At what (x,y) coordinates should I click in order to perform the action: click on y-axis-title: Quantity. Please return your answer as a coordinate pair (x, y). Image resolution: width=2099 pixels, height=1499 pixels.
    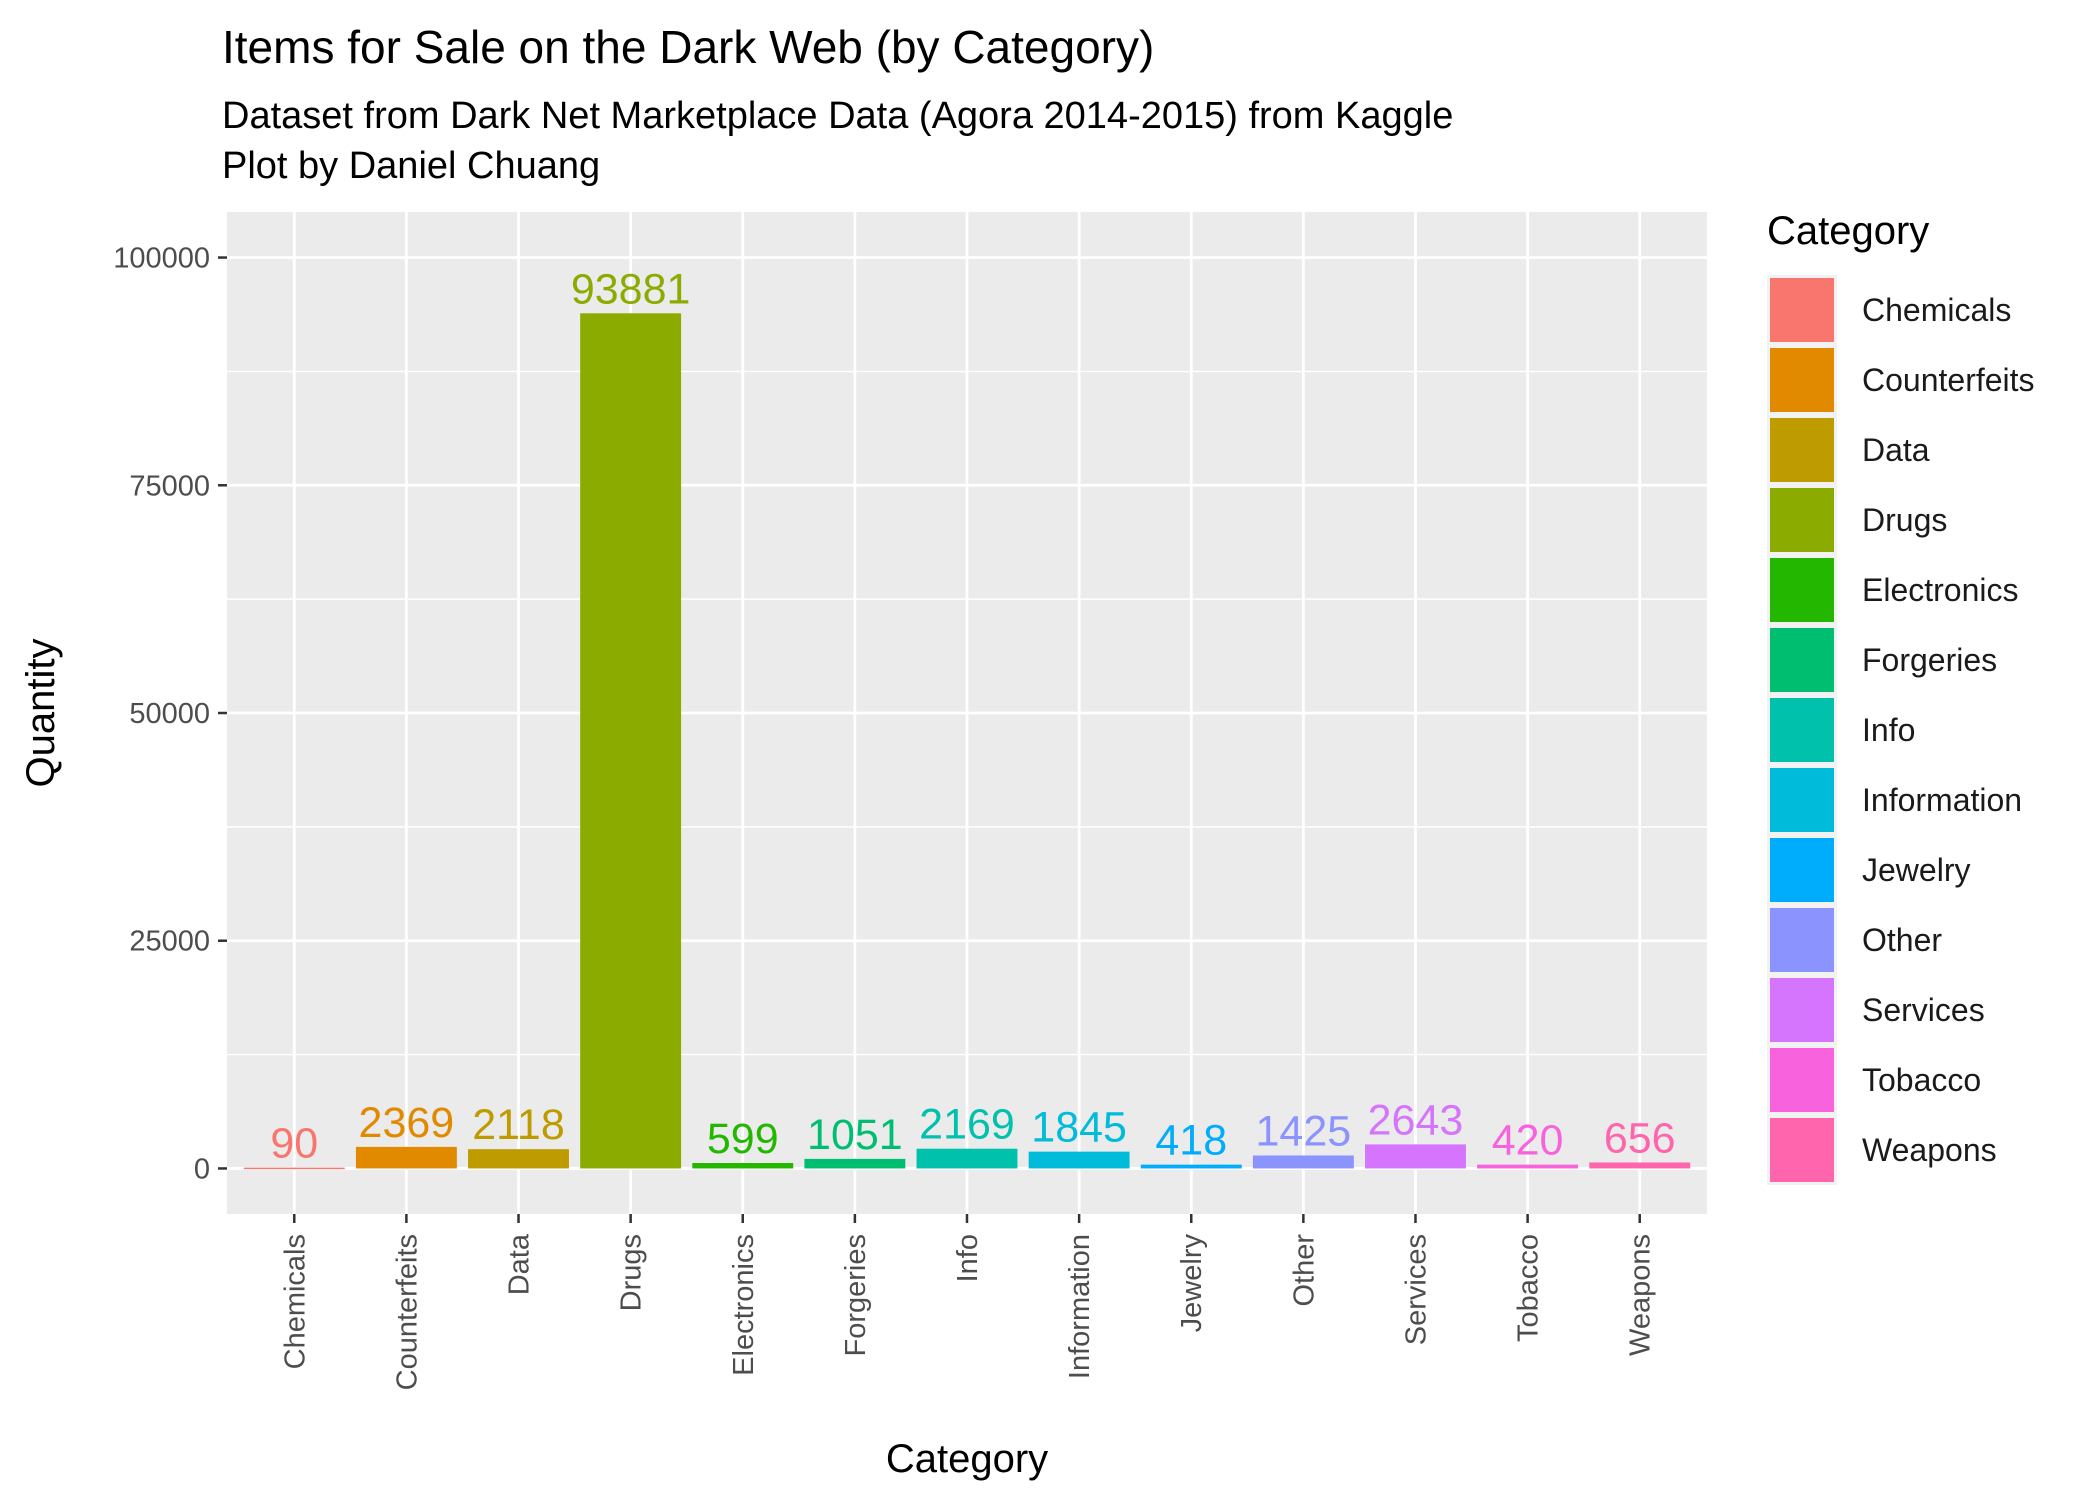
    Looking at the image, I should click on (41, 713).